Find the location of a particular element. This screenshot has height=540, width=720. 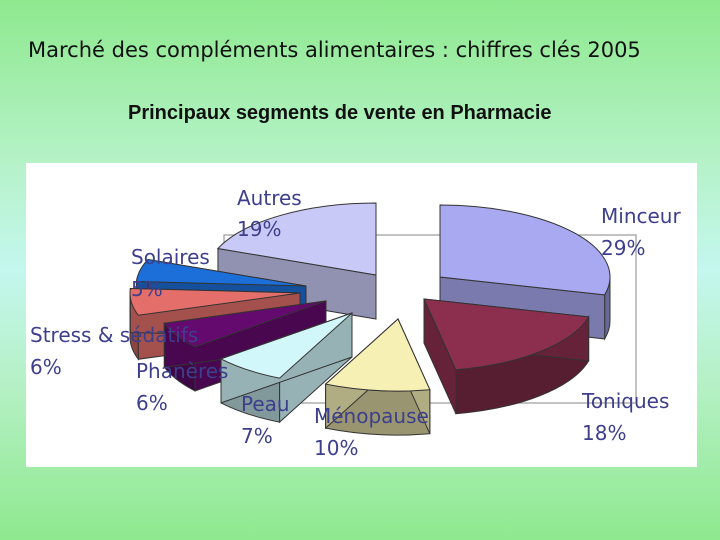

slice-value-4: 6% is located at coordinates (152, 403).